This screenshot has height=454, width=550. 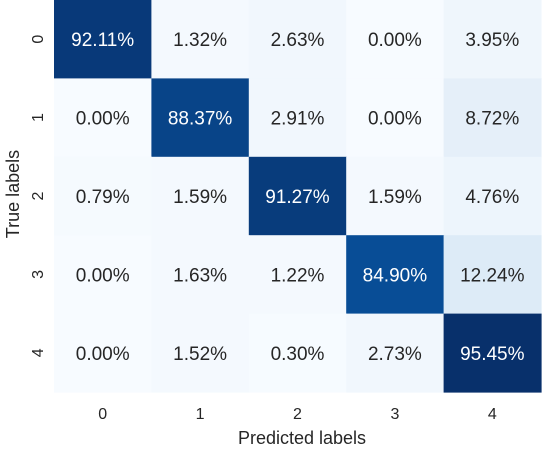 I want to click on y-axis-ticks: 0 1 2 3 4, so click(x=38, y=196).